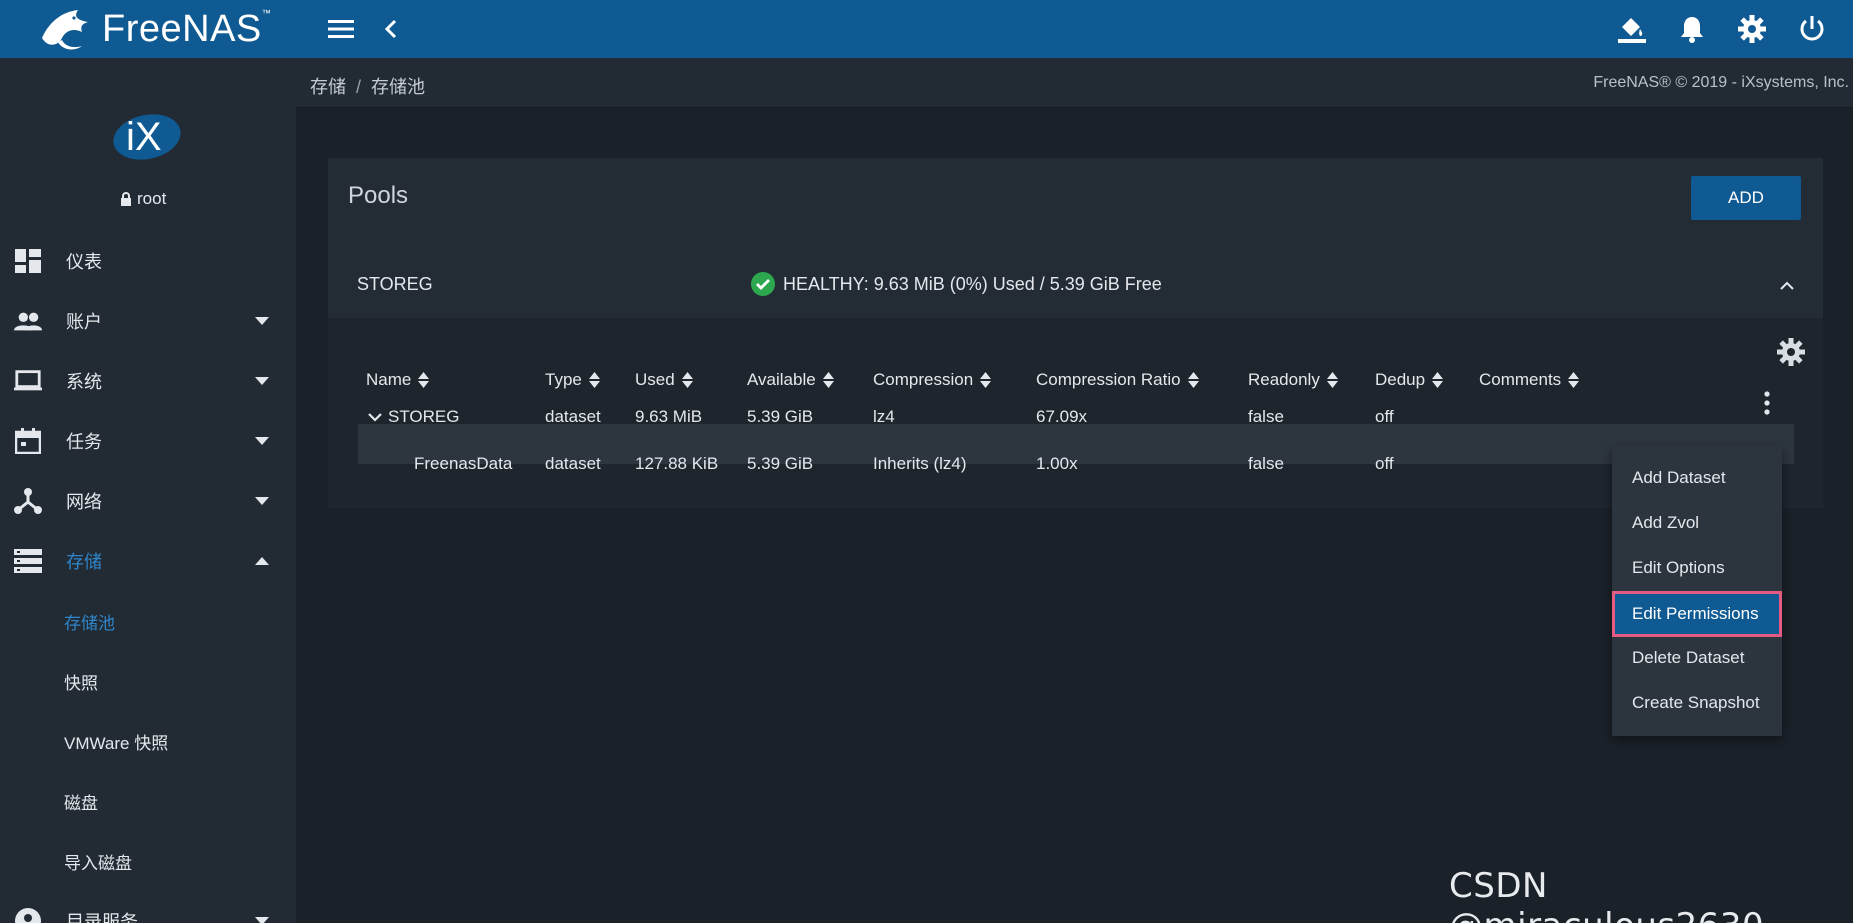 This screenshot has width=1853, height=923. Describe the element at coordinates (84, 262) in the screenshot. I see `sidebar-item-label: 仪表` at that location.